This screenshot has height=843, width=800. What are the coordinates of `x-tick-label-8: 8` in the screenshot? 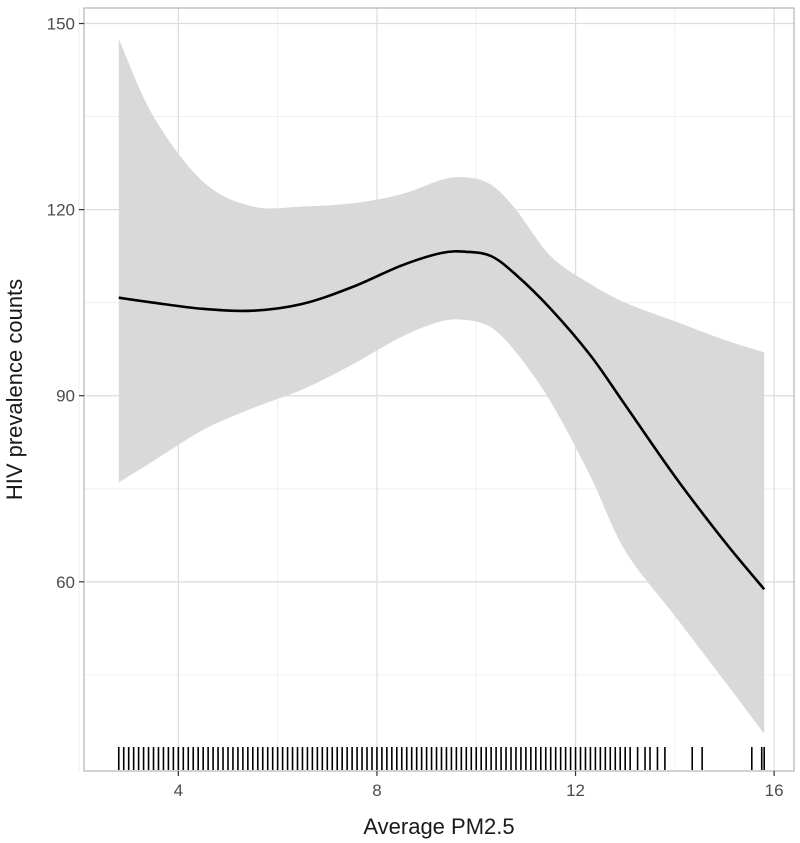 It's located at (376, 790).